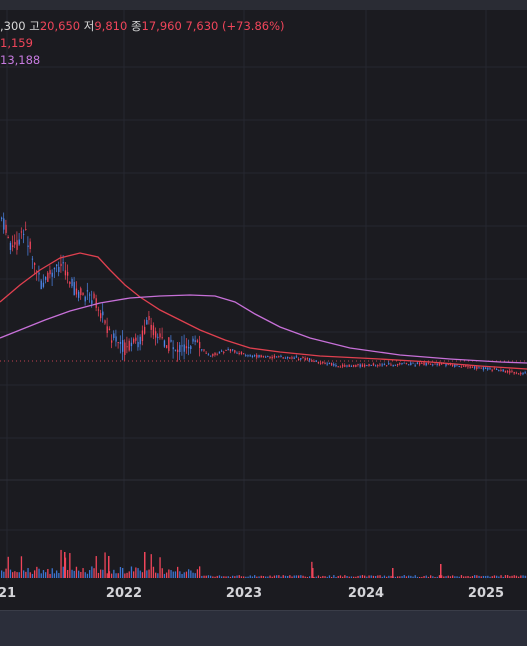  Describe the element at coordinates (16, 43) in the screenshot. I see `ma-short-legend: 1,159` at that location.